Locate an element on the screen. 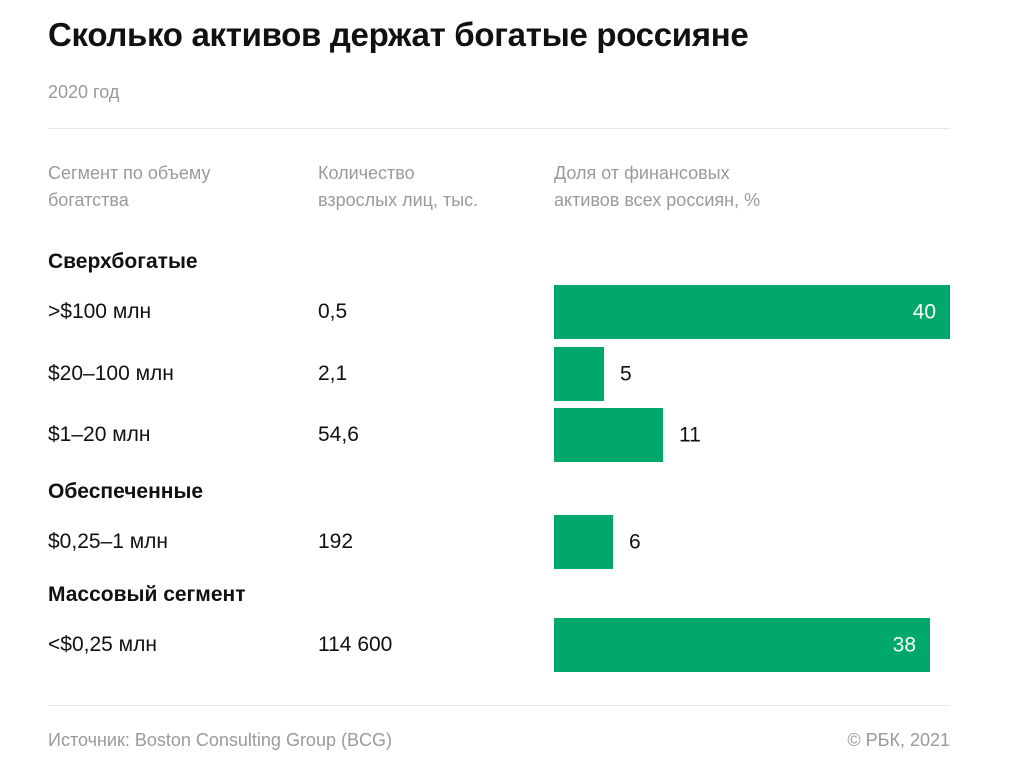 The width and height of the screenshot is (1024, 757). column-header-count-line-2: взрослых лиц, тыс. is located at coordinates (398, 200).